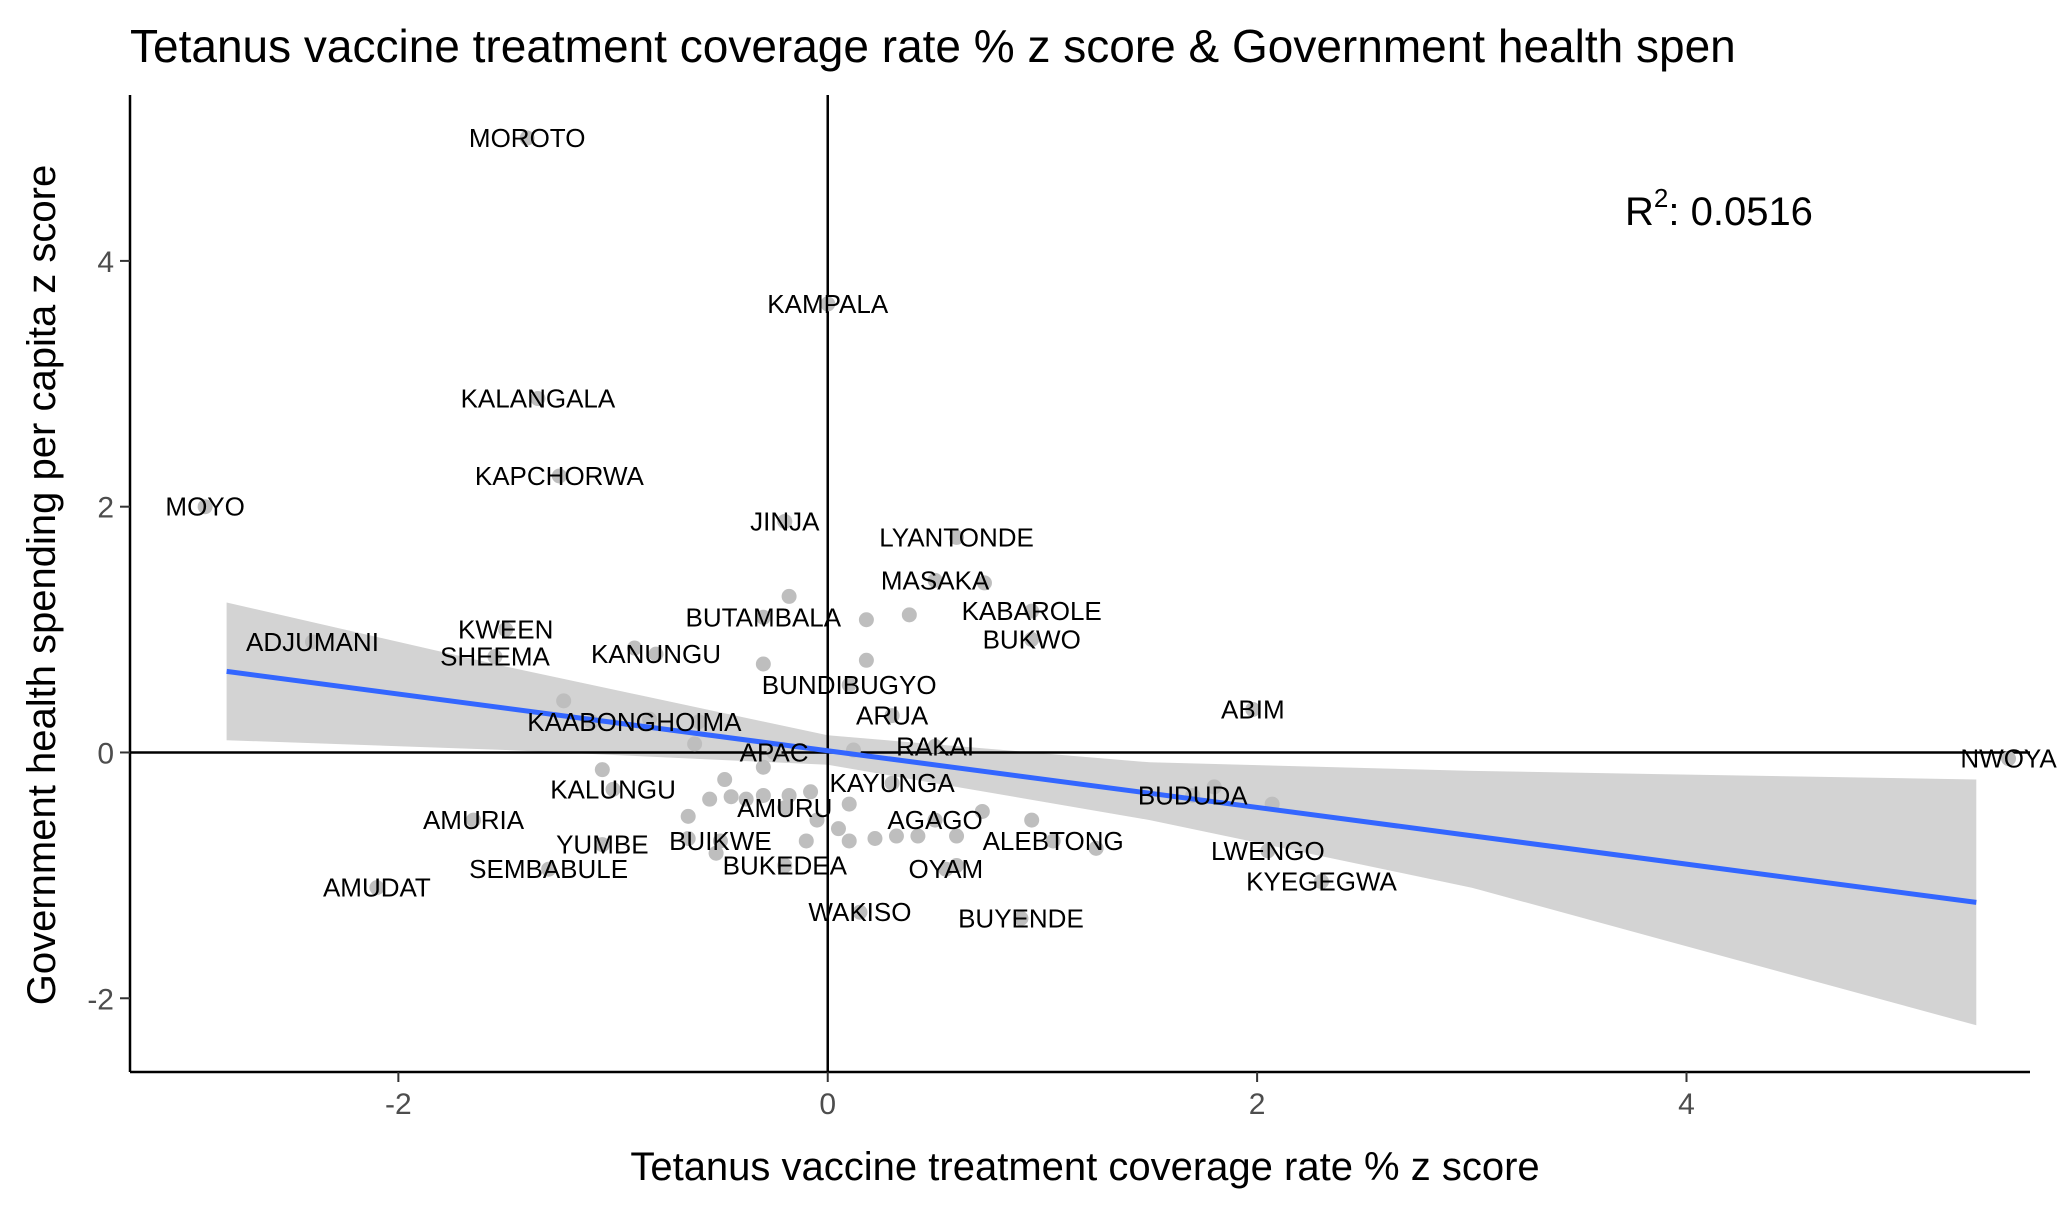 Image resolution: width=2071 pixels, height=1212 pixels. Describe the element at coordinates (398, 1104) in the screenshot. I see `x-tick-label: -2` at that location.